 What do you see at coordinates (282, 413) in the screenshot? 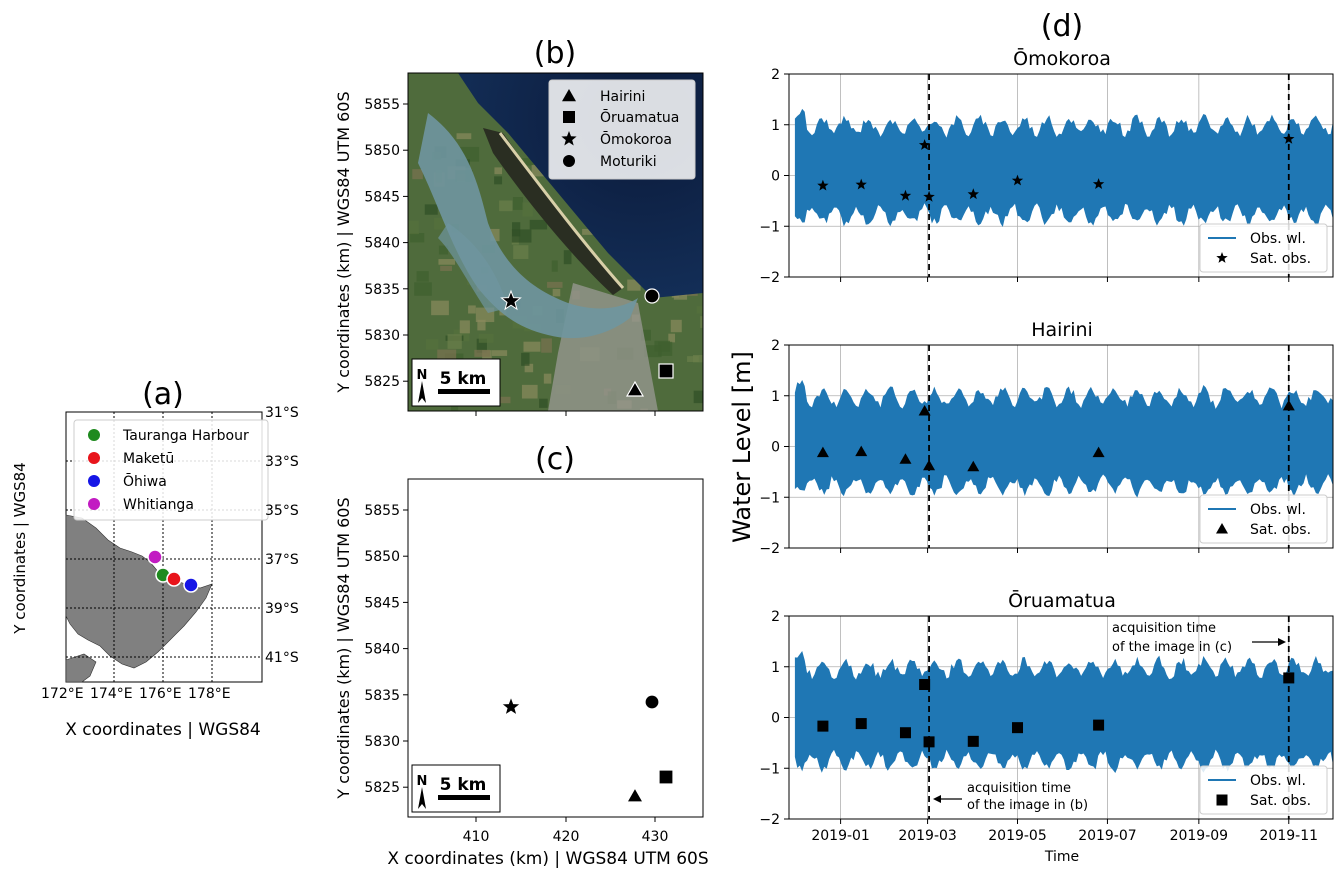
I see `lat-label: 31°S` at bounding box center [282, 413].